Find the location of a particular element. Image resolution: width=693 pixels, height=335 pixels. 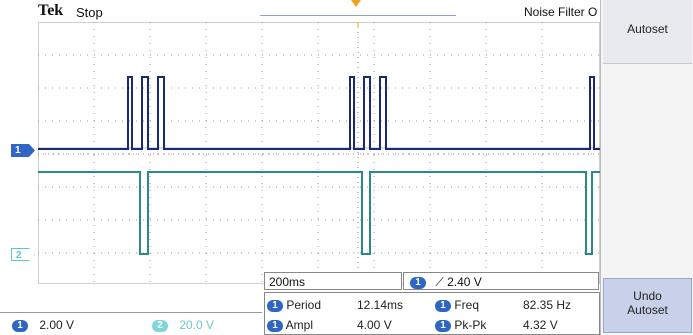

measurement-label: Ampl is located at coordinates (299, 325).